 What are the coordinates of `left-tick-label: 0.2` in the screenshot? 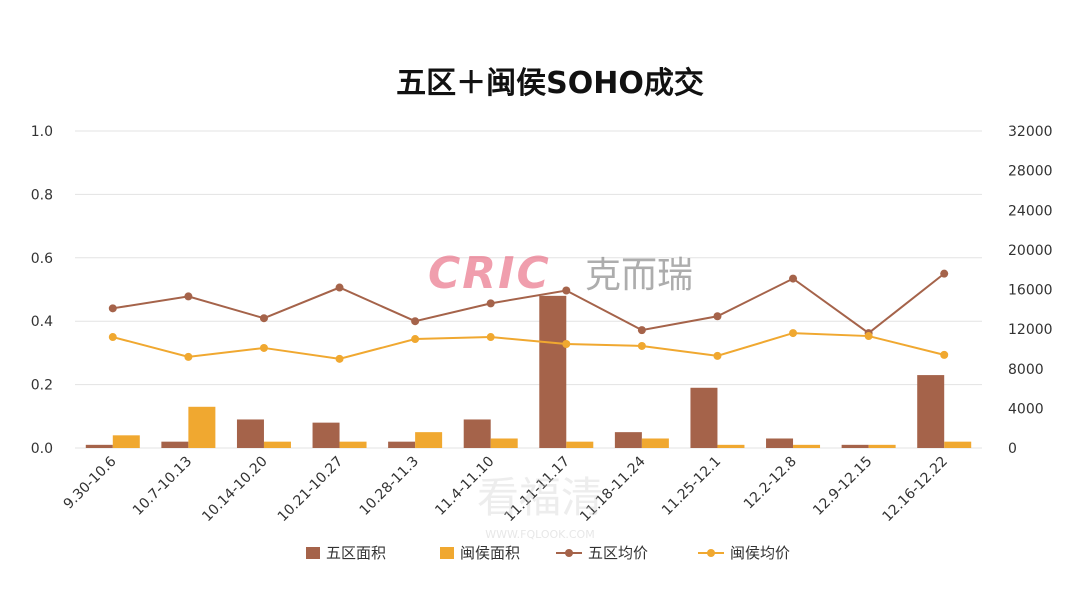 It's located at (42, 386).